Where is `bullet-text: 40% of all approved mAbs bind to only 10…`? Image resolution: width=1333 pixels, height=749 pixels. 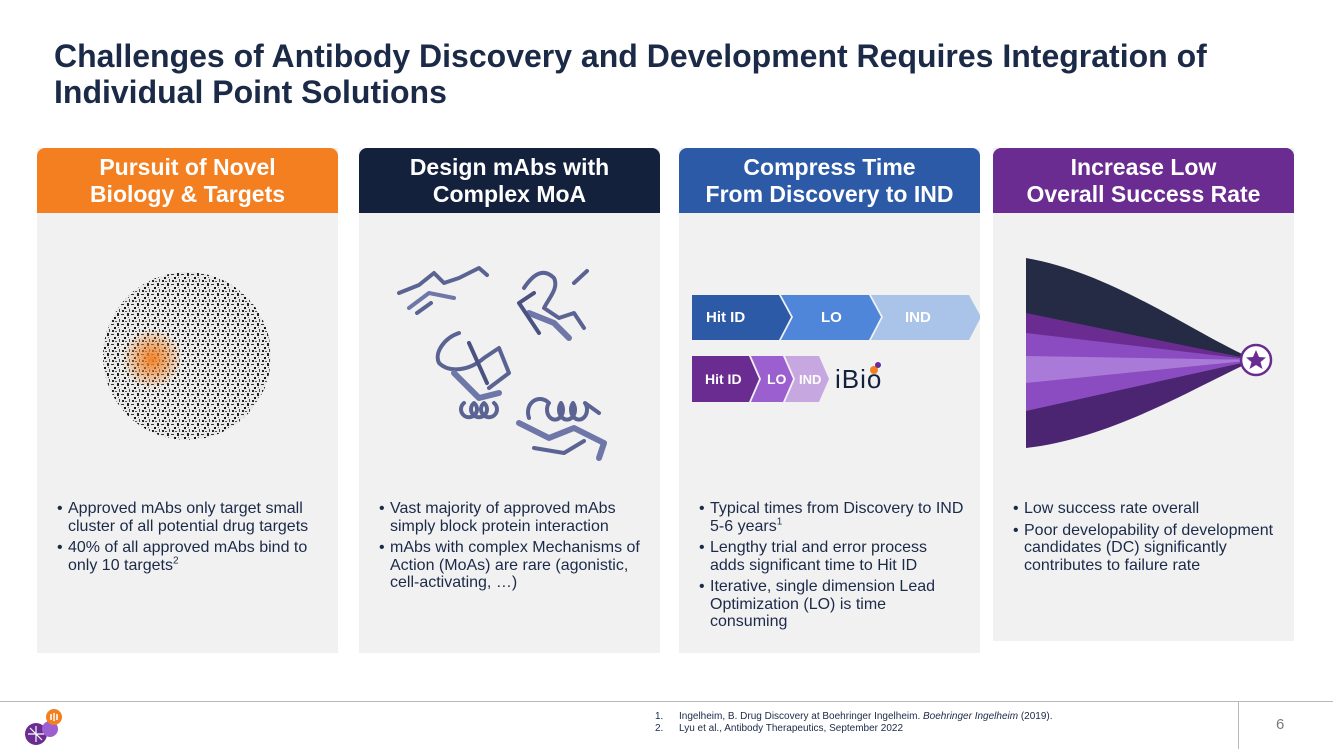 bullet-text: 40% of all approved mAbs bind to only 10… is located at coordinates (188, 556).